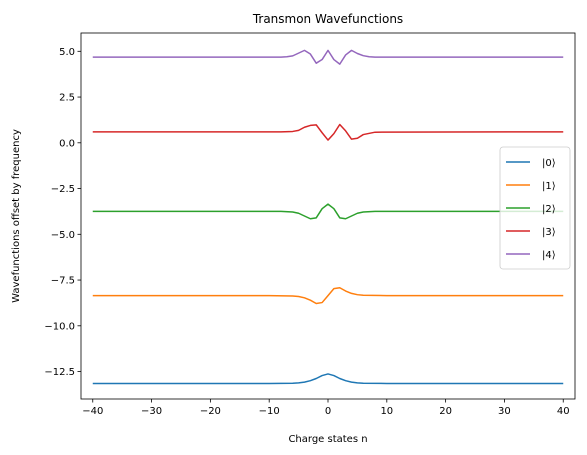  What do you see at coordinates (549, 163) in the screenshot?
I see `legend-label: |0⟩` at bounding box center [549, 163].